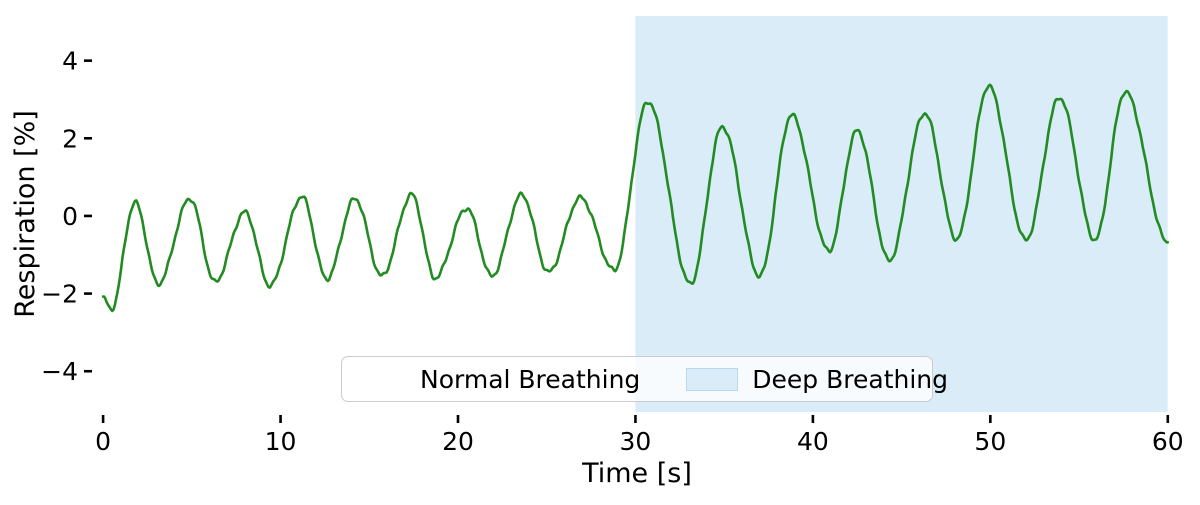 The height and width of the screenshot is (505, 1200). I want to click on x-tick-label: 20, so click(458, 441).